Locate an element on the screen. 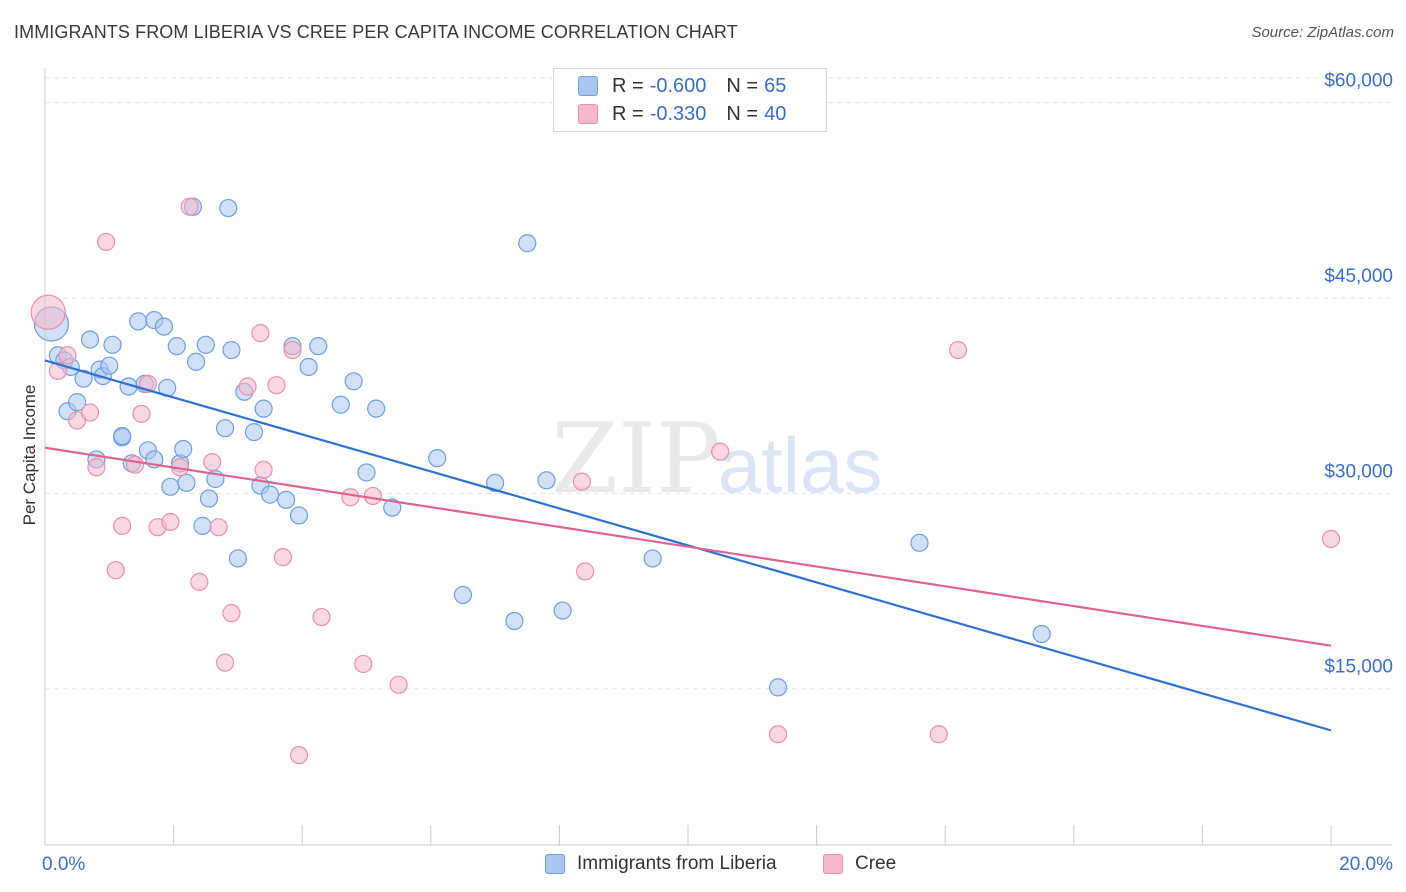 This screenshot has height=892, width=1406. y-tick-label: $15,000 is located at coordinates (1358, 667).